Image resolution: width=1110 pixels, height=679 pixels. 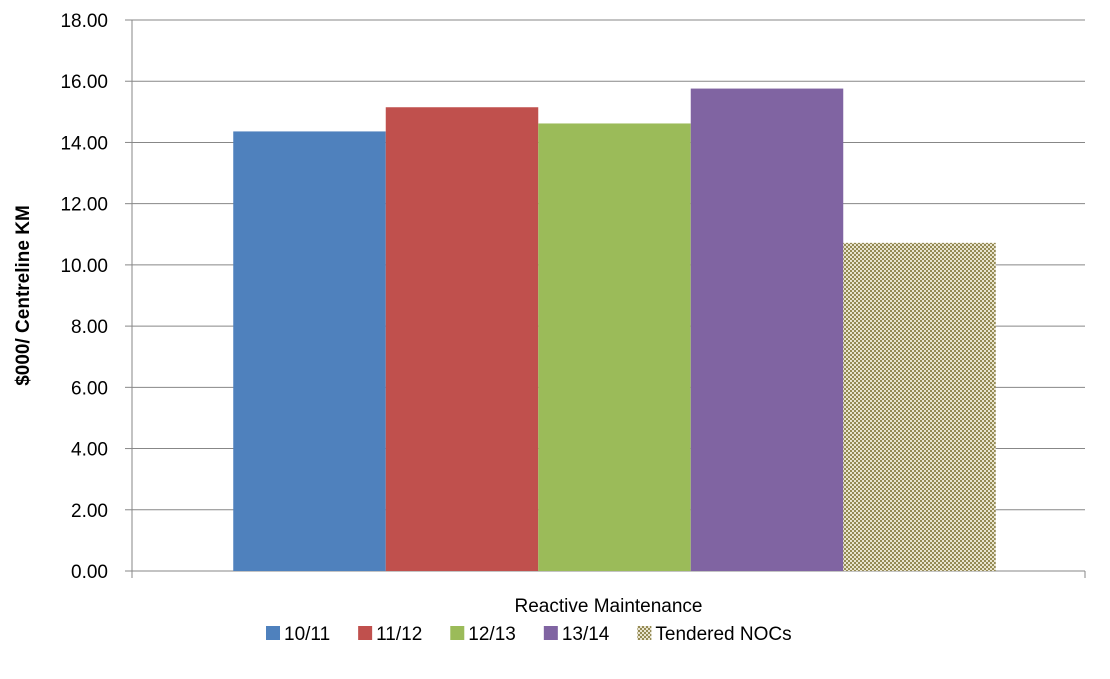 I want to click on bar-tendered-nocs, so click(x=919, y=407).